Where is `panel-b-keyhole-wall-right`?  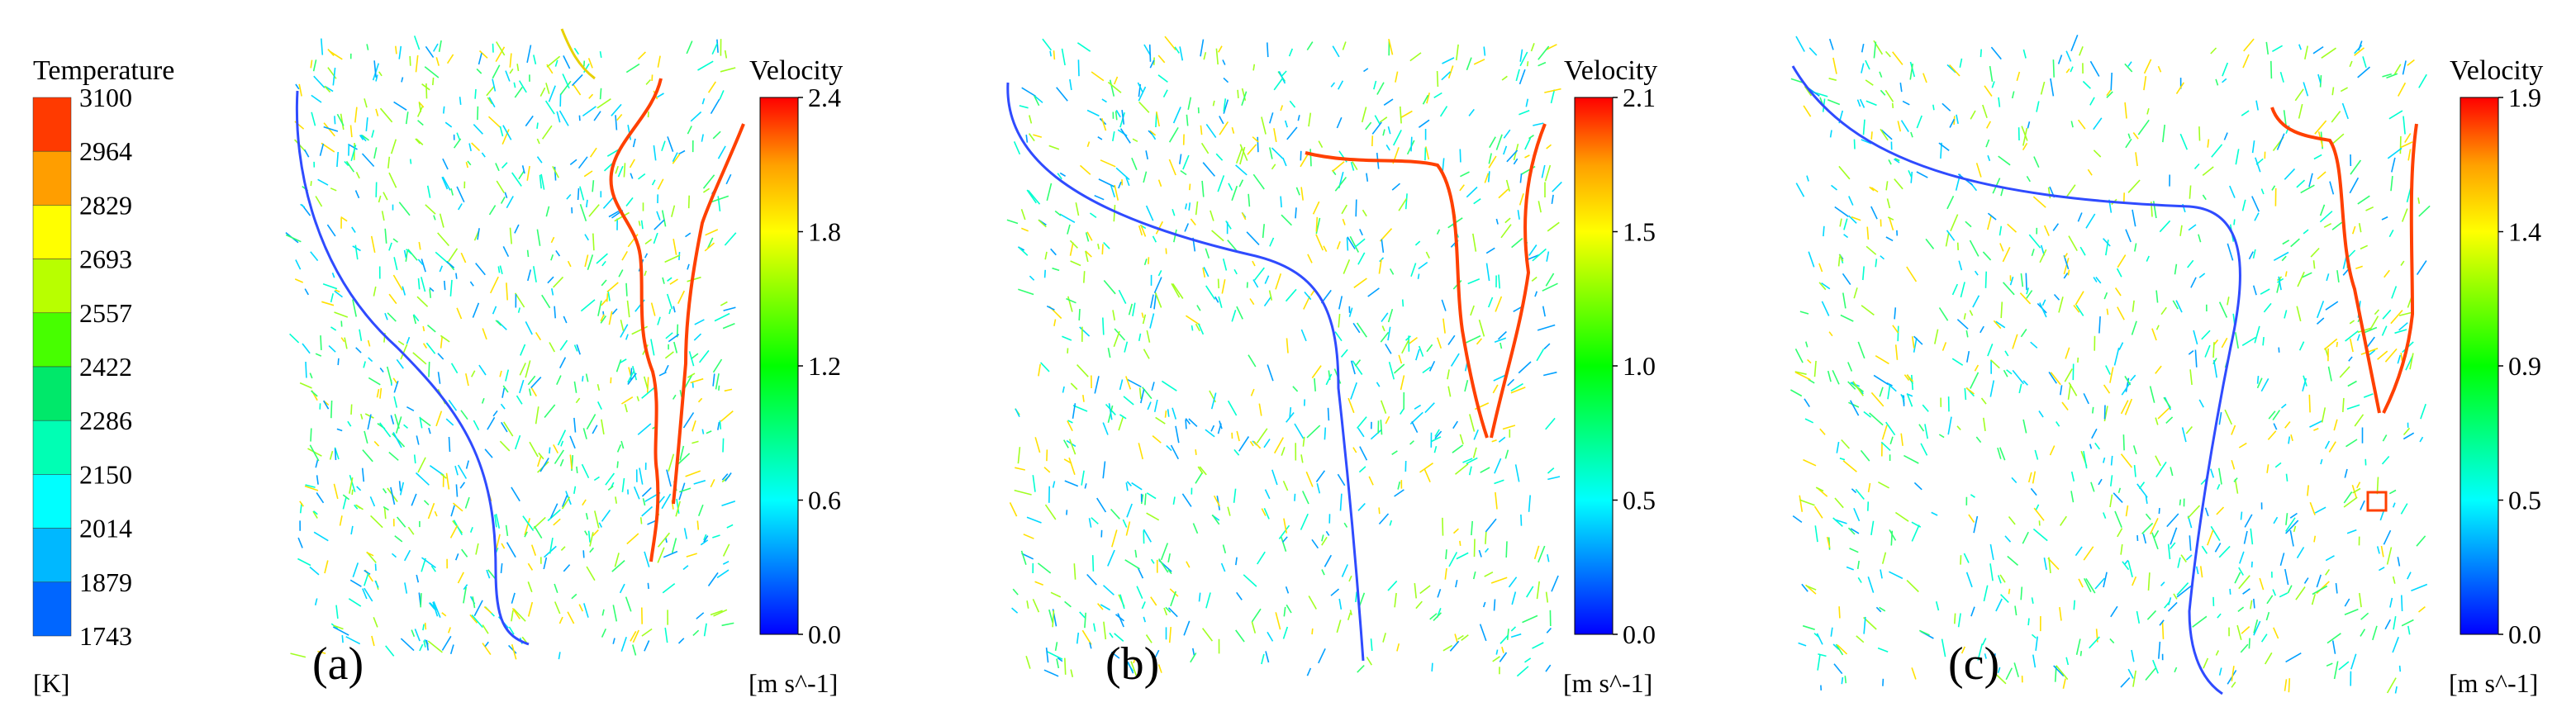 panel-b-keyhole-wall-right is located at coordinates (1518, 281).